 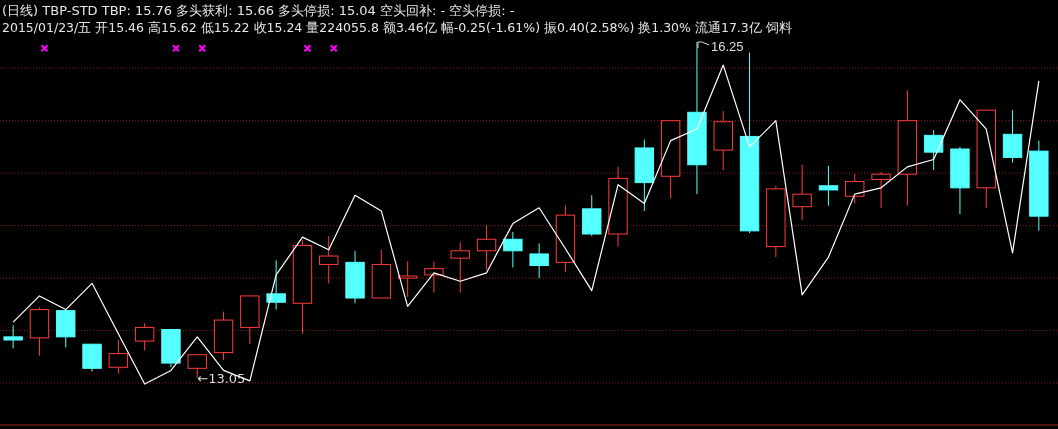 What do you see at coordinates (258, 10) in the screenshot?
I see `chart-title: (日线) TBP-STD TBP: 15.76 多头获利: 15.66 多头停损: 15.04 空头回补: - 空头停损: -` at bounding box center [258, 10].